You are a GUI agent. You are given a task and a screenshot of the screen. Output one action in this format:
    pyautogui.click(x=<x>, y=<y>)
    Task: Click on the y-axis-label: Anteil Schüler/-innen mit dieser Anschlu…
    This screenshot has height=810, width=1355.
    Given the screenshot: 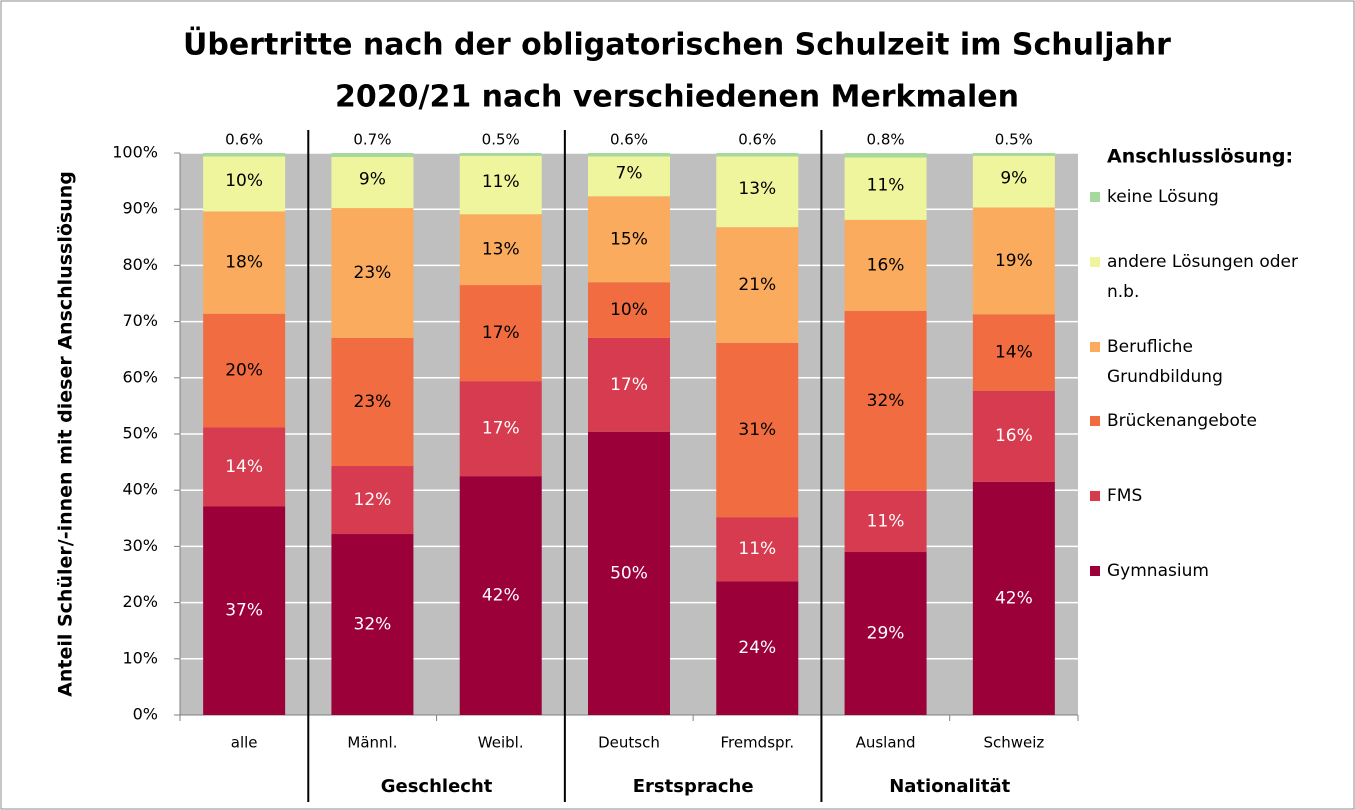 What is the action you would take?
    pyautogui.click(x=66, y=434)
    